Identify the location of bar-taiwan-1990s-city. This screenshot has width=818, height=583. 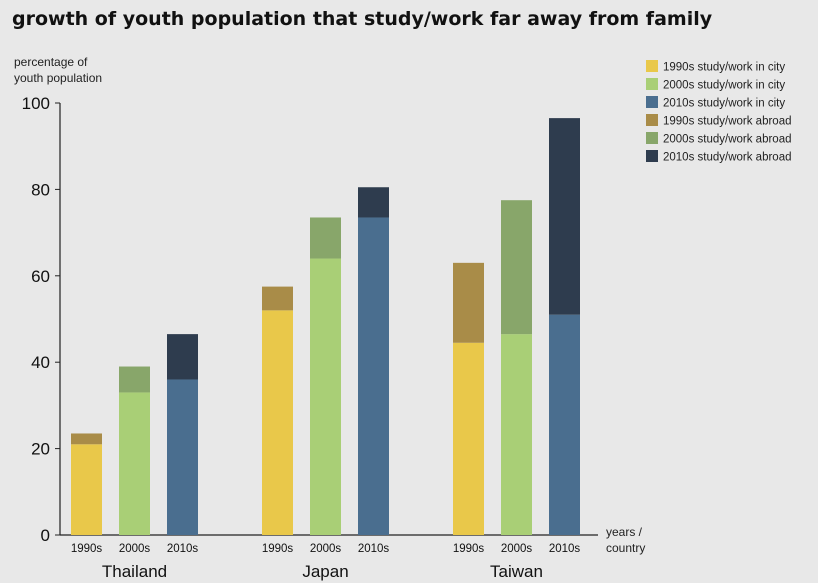
(468, 438).